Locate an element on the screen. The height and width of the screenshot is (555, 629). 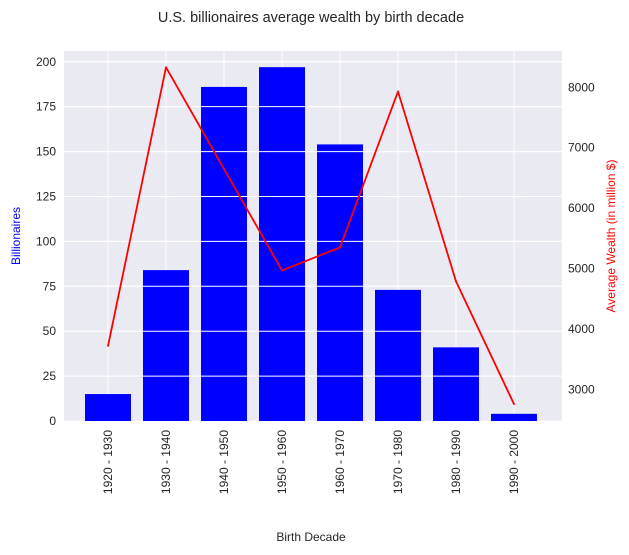
y2-tick-label: 5000 is located at coordinates (581, 269).